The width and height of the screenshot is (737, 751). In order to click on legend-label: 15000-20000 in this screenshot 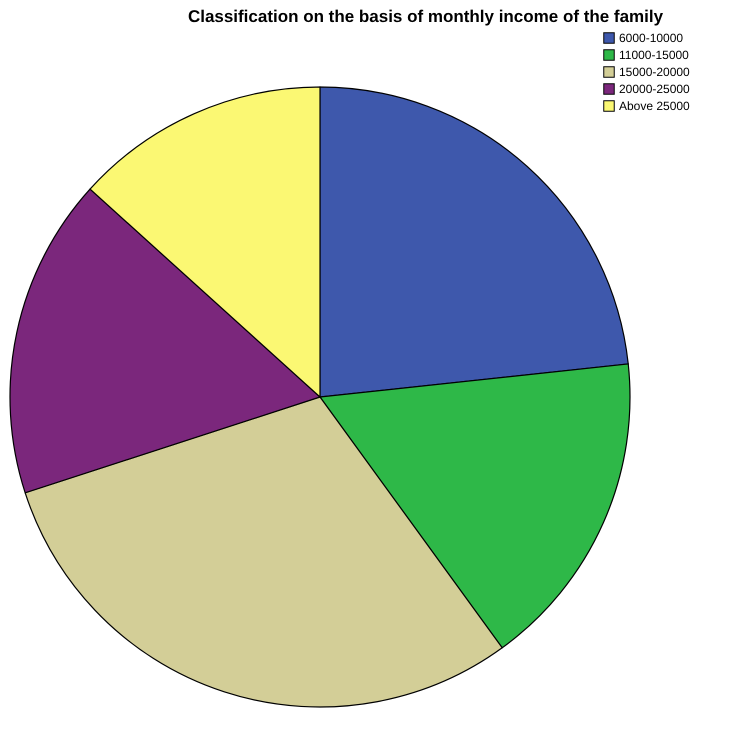, I will do `click(654, 72)`.